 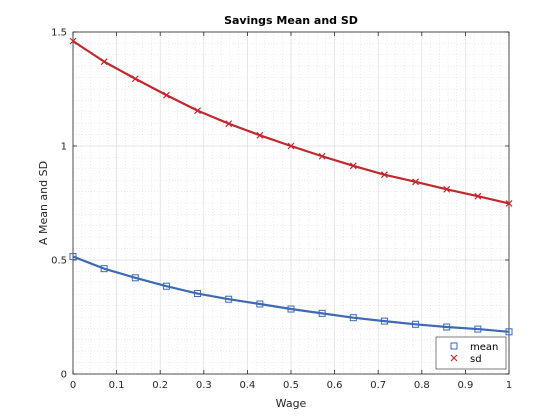 I want to click on x-tick-label: 0.5, so click(x=291, y=385).